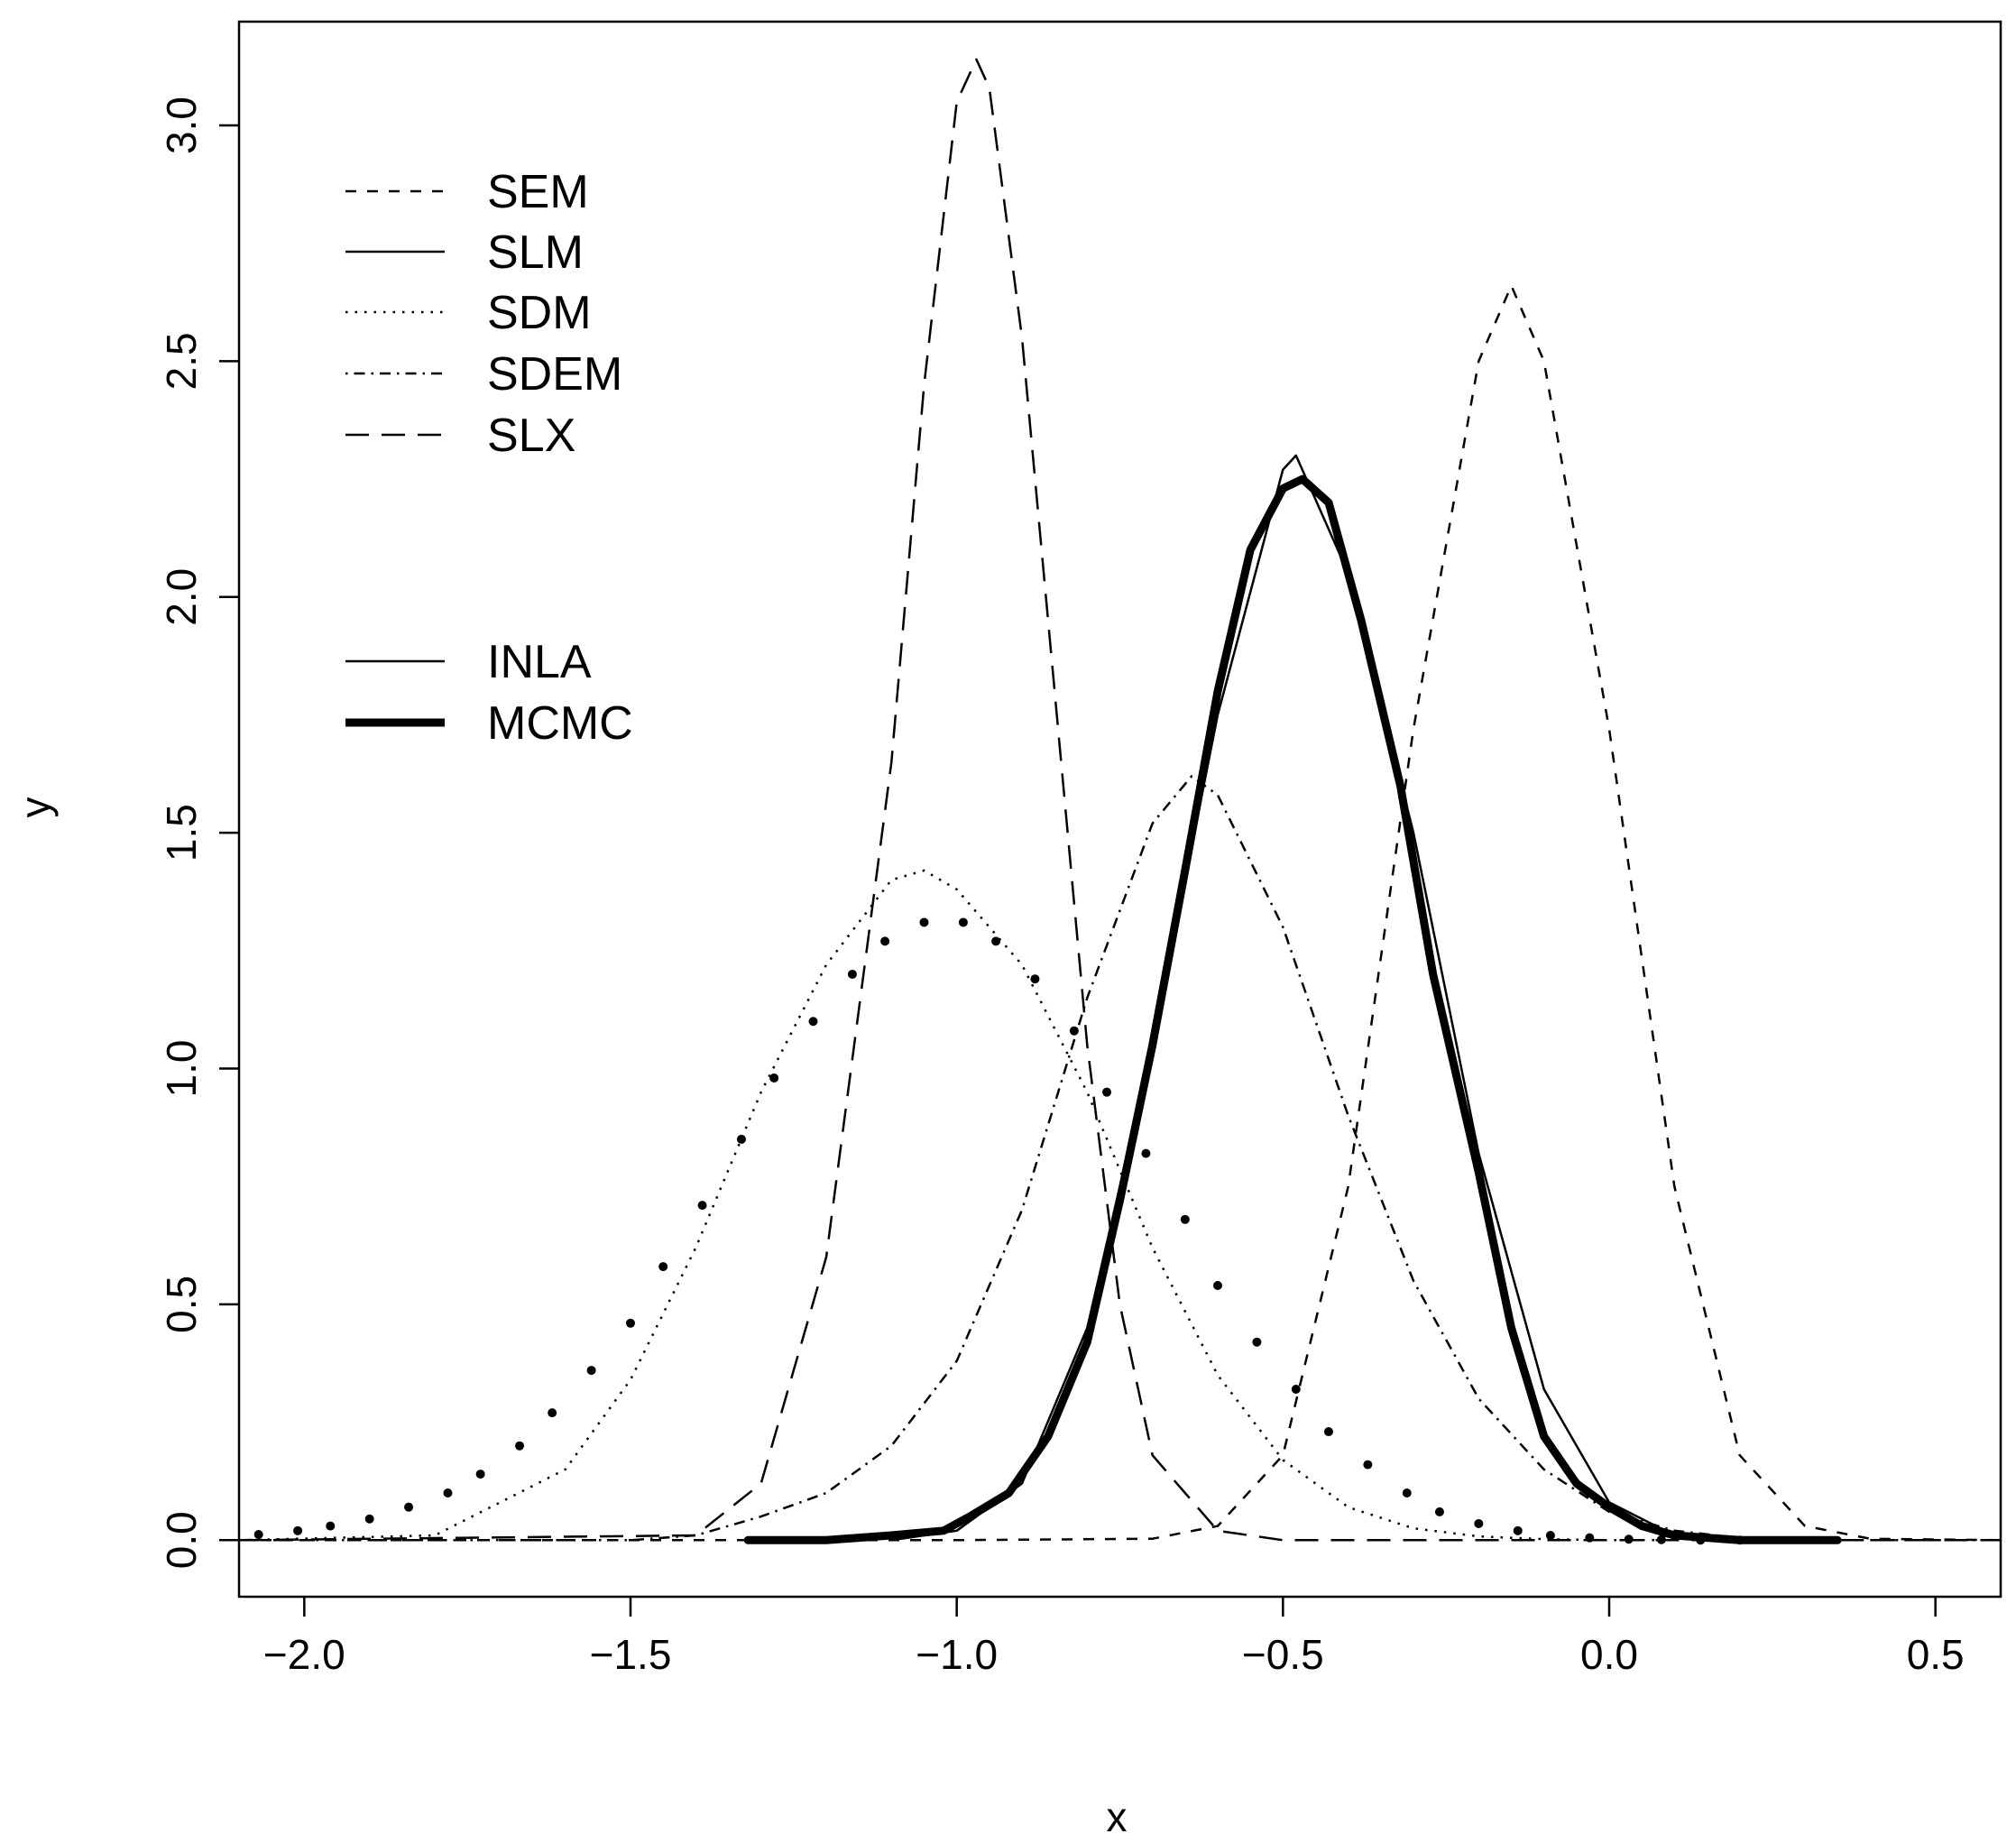 The image size is (2016, 1843). Describe the element at coordinates (554, 374) in the screenshot. I see `legend-label-sdem: SDEM` at that location.